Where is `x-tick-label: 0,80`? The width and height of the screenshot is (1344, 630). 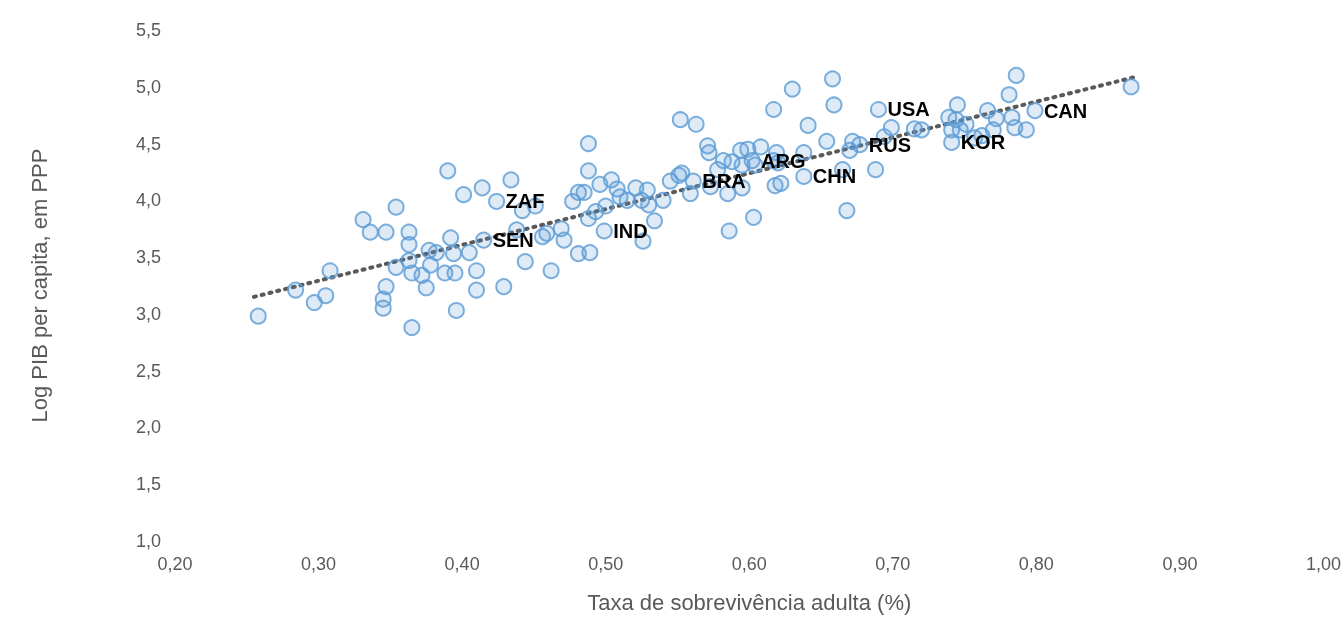 x-tick-label: 0,80 is located at coordinates (1036, 564).